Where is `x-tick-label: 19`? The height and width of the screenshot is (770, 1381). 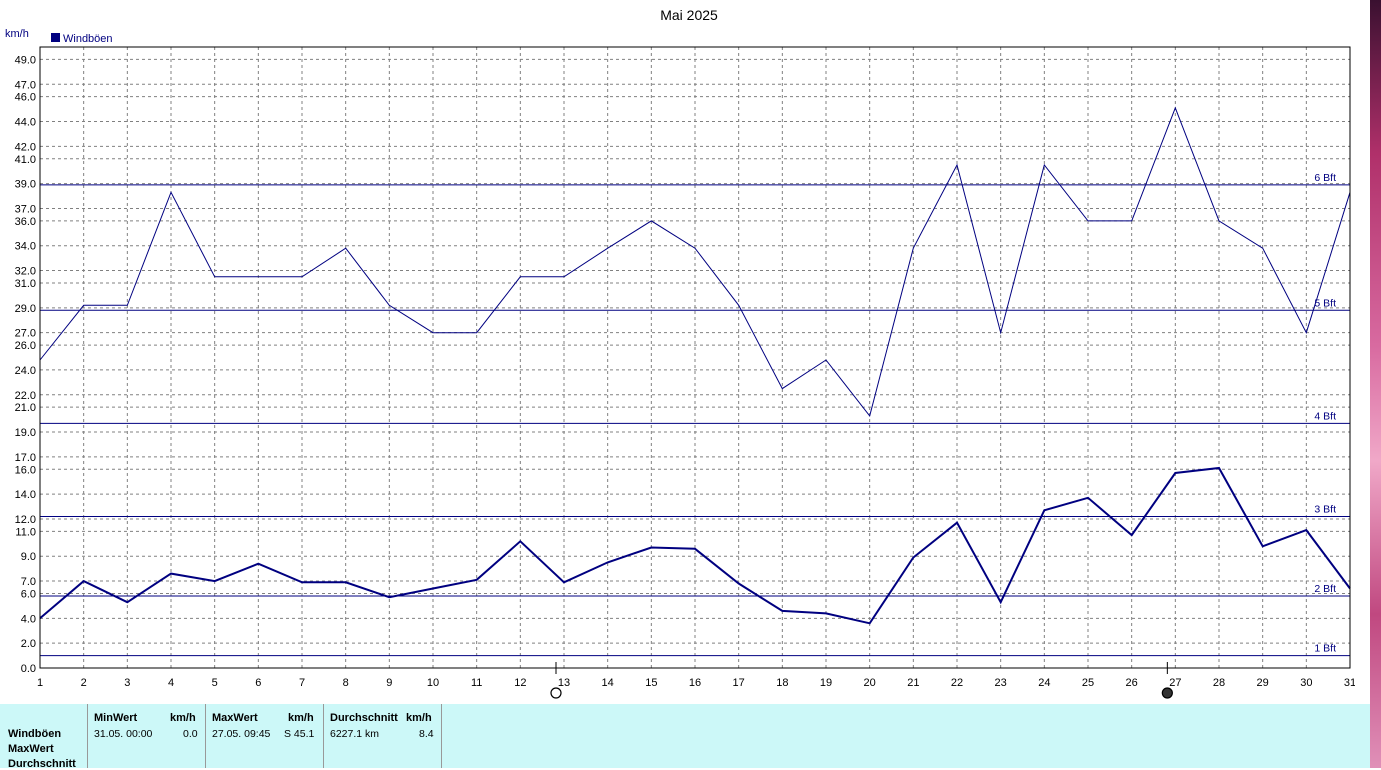
x-tick-label: 19 is located at coordinates (826, 683).